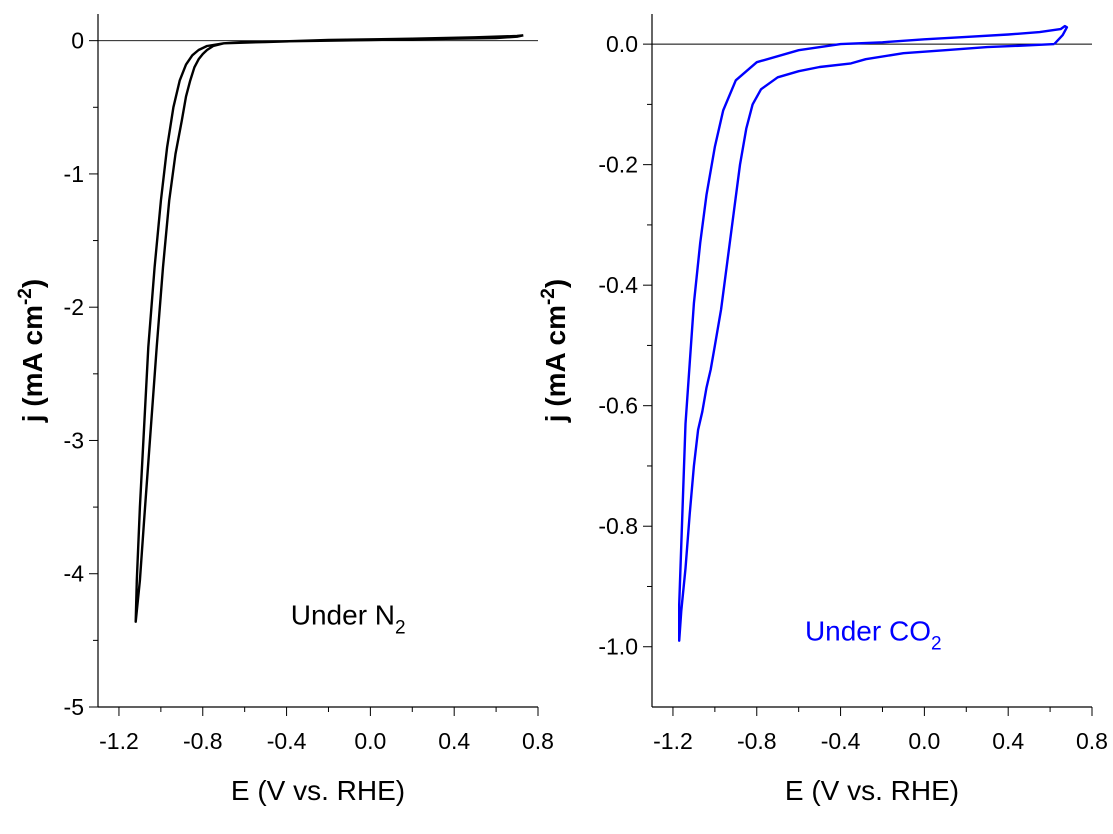 This screenshot has height=834, width=1113. What do you see at coordinates (74, 574) in the screenshot?
I see `y-tick-label: -4` at bounding box center [74, 574].